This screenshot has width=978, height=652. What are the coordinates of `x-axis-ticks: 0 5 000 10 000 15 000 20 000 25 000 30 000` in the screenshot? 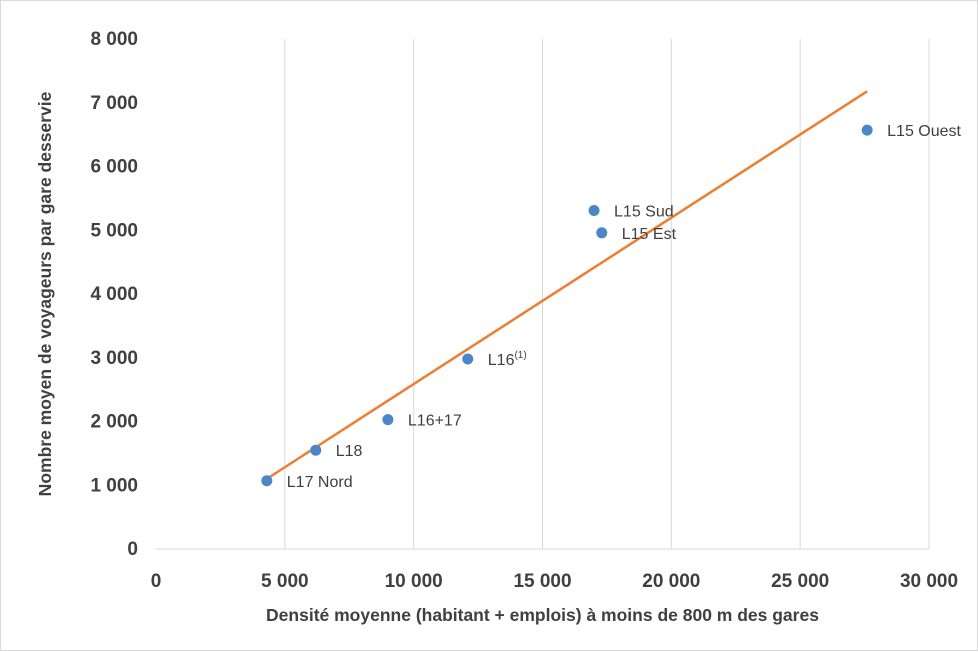 It's located at (554, 581).